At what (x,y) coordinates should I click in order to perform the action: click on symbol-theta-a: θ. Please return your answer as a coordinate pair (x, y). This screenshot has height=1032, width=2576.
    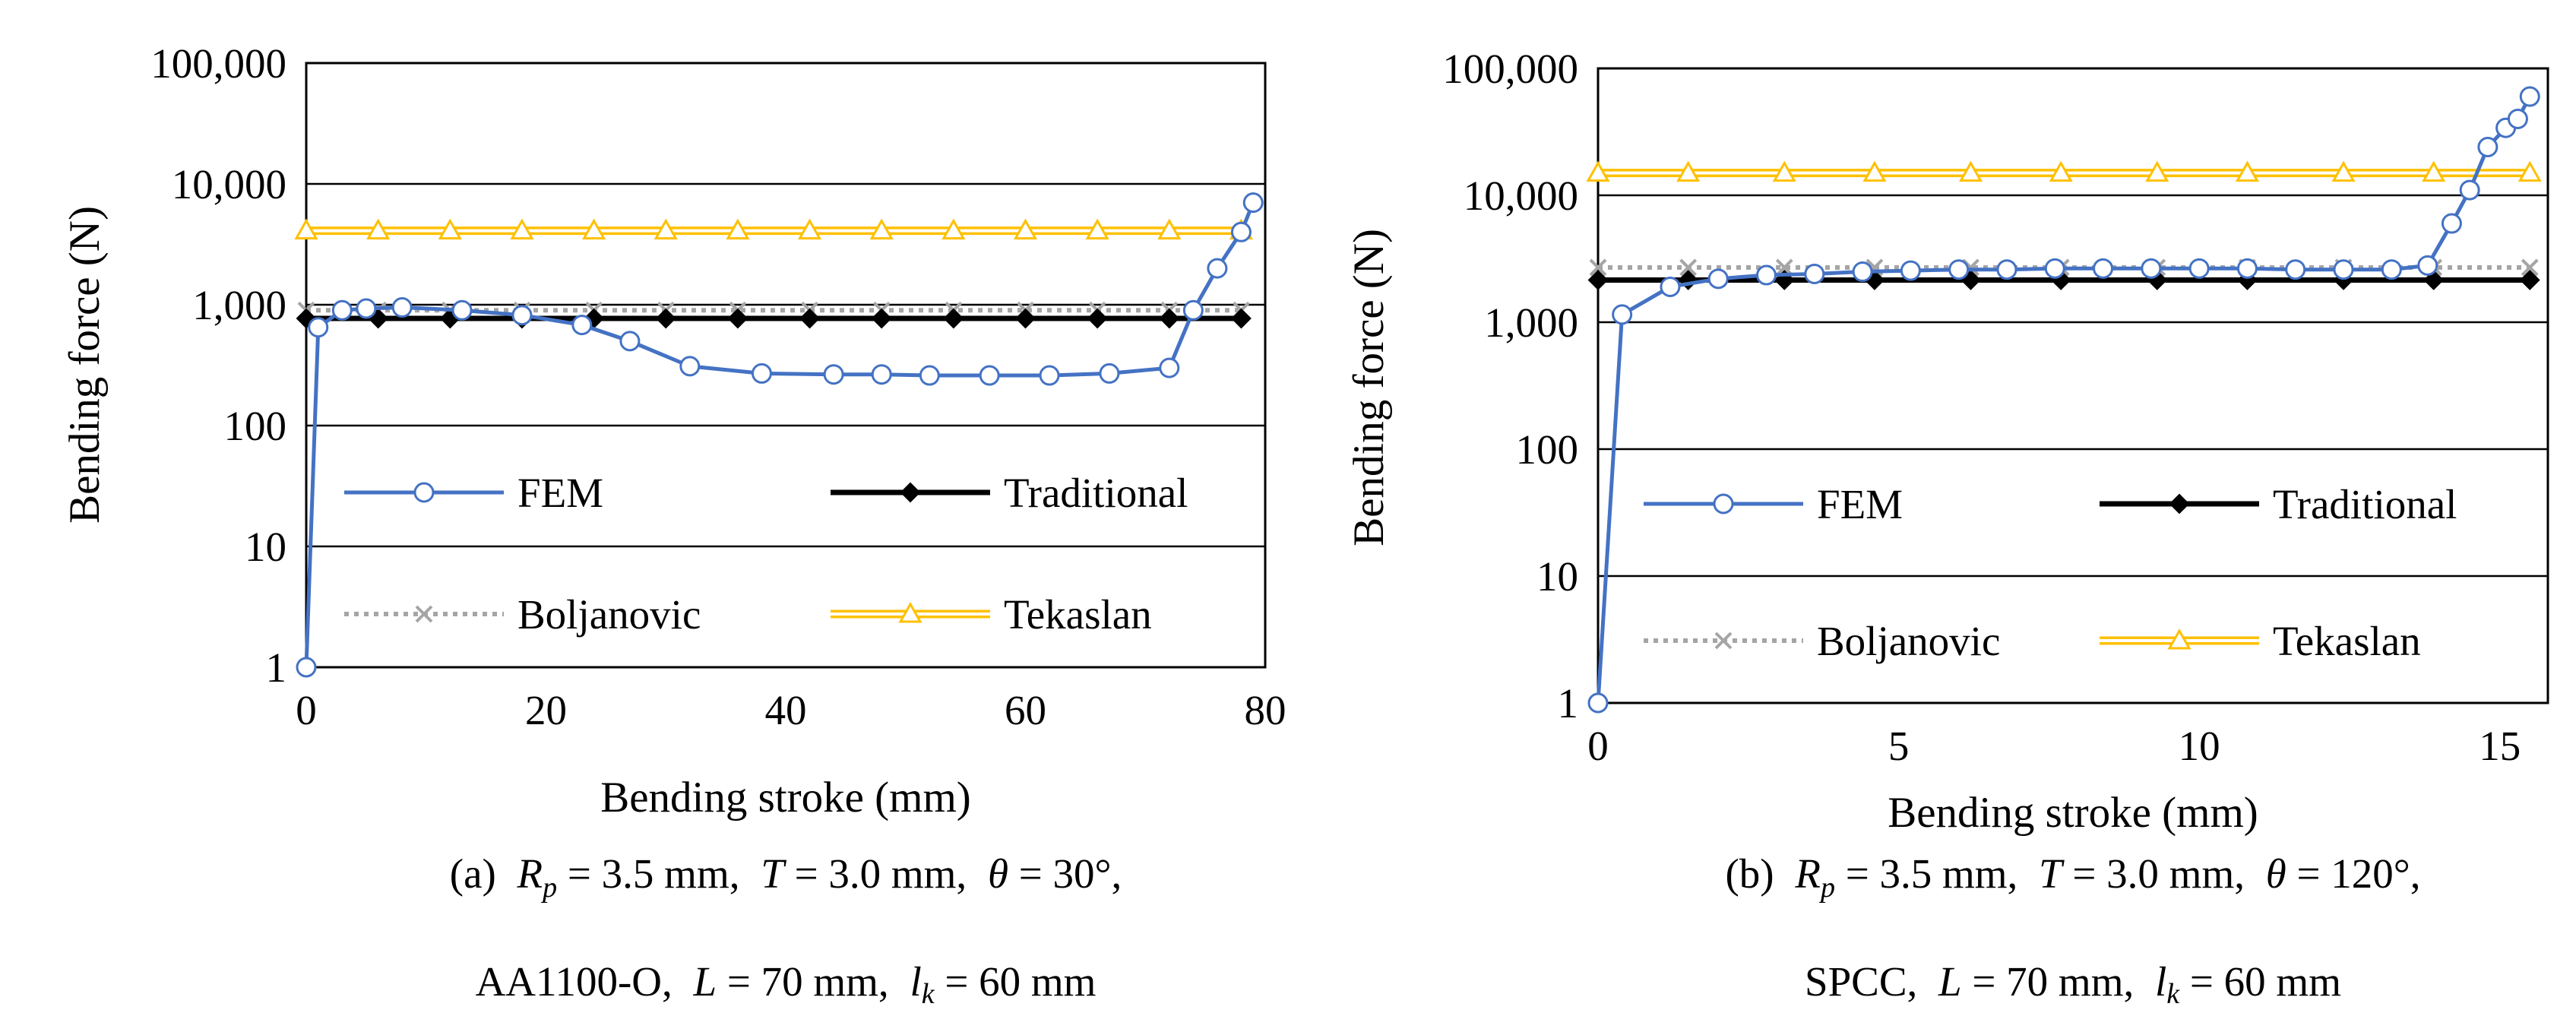
    Looking at the image, I should click on (998, 873).